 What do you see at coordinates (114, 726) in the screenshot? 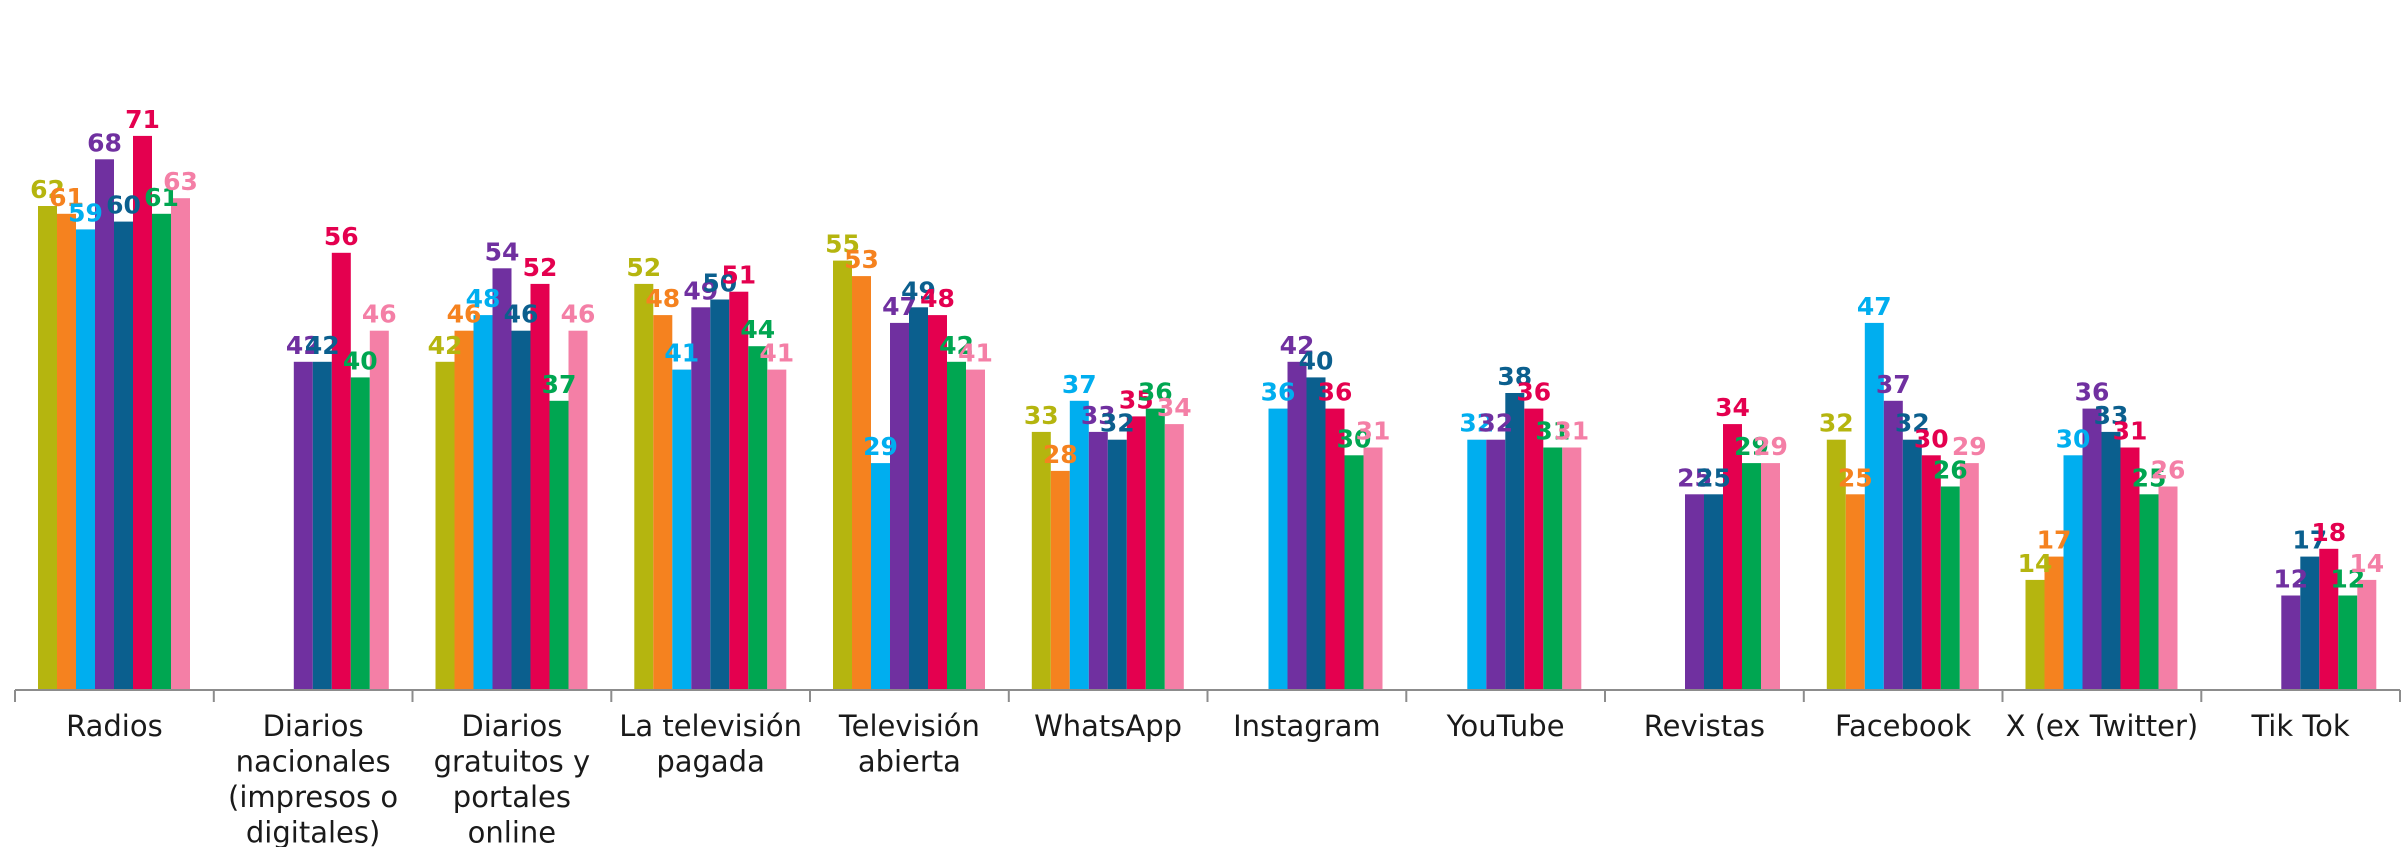
I see `category-label: Radios` at bounding box center [114, 726].